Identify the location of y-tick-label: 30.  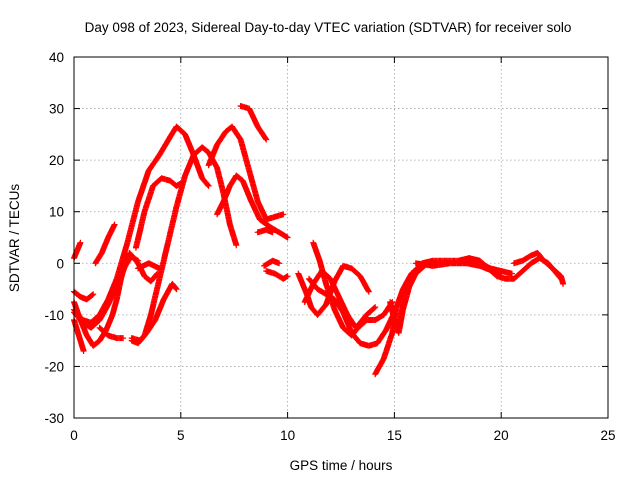
(56, 109).